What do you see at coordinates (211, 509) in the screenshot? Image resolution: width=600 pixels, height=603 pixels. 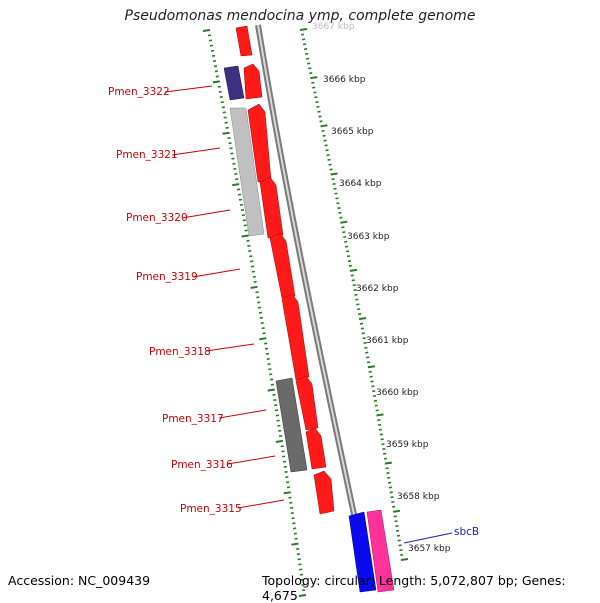 I see `gene-label: Pmen_3315` at bounding box center [211, 509].